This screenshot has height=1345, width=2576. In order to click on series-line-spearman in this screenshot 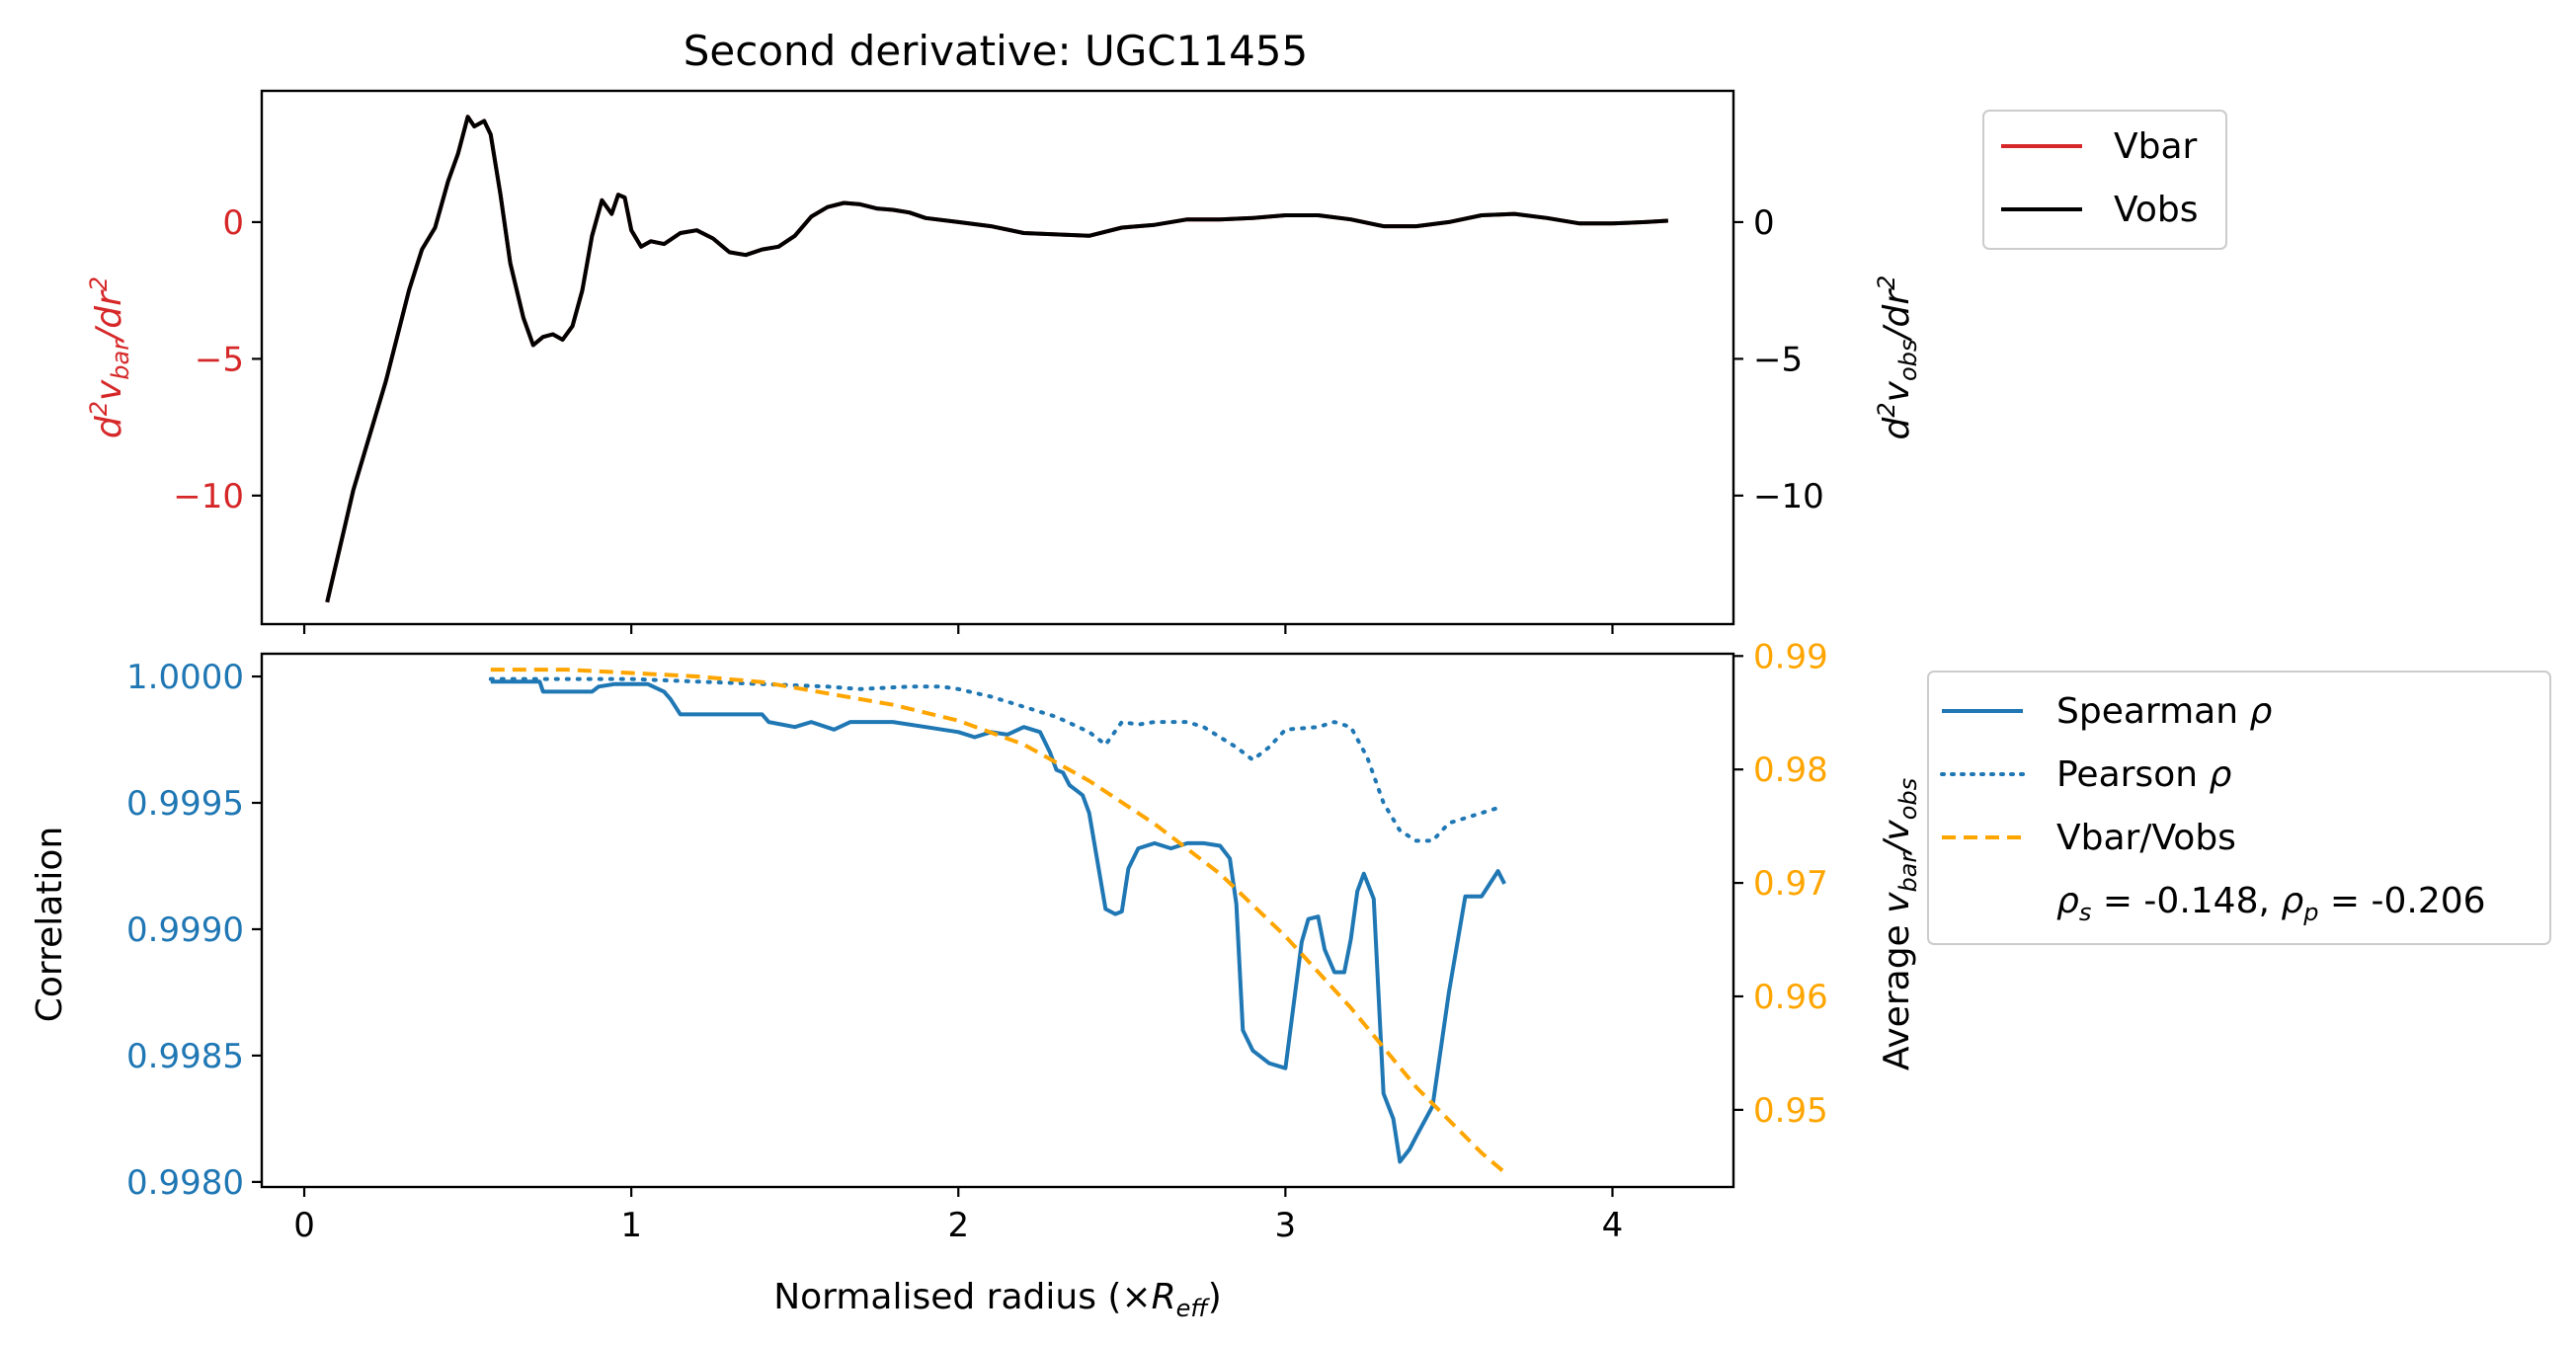, I will do `click(998, 921)`.